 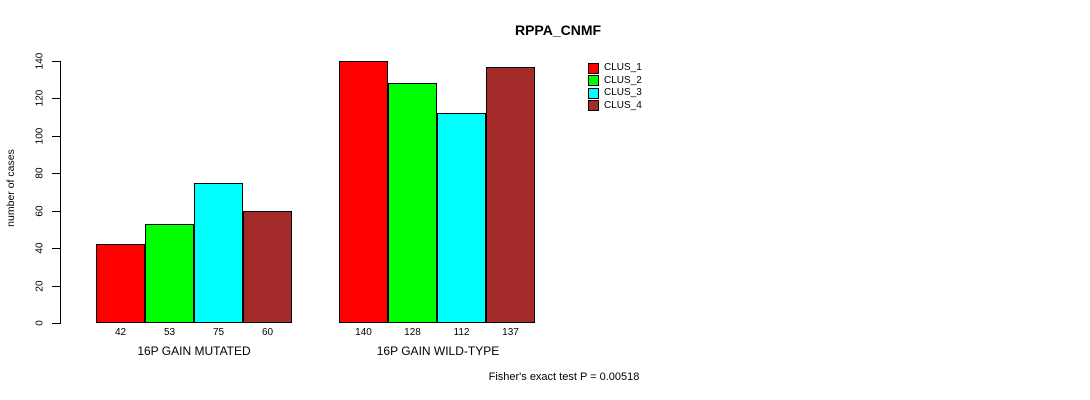 I want to click on bar-clus_2-mutated, so click(x=169, y=273).